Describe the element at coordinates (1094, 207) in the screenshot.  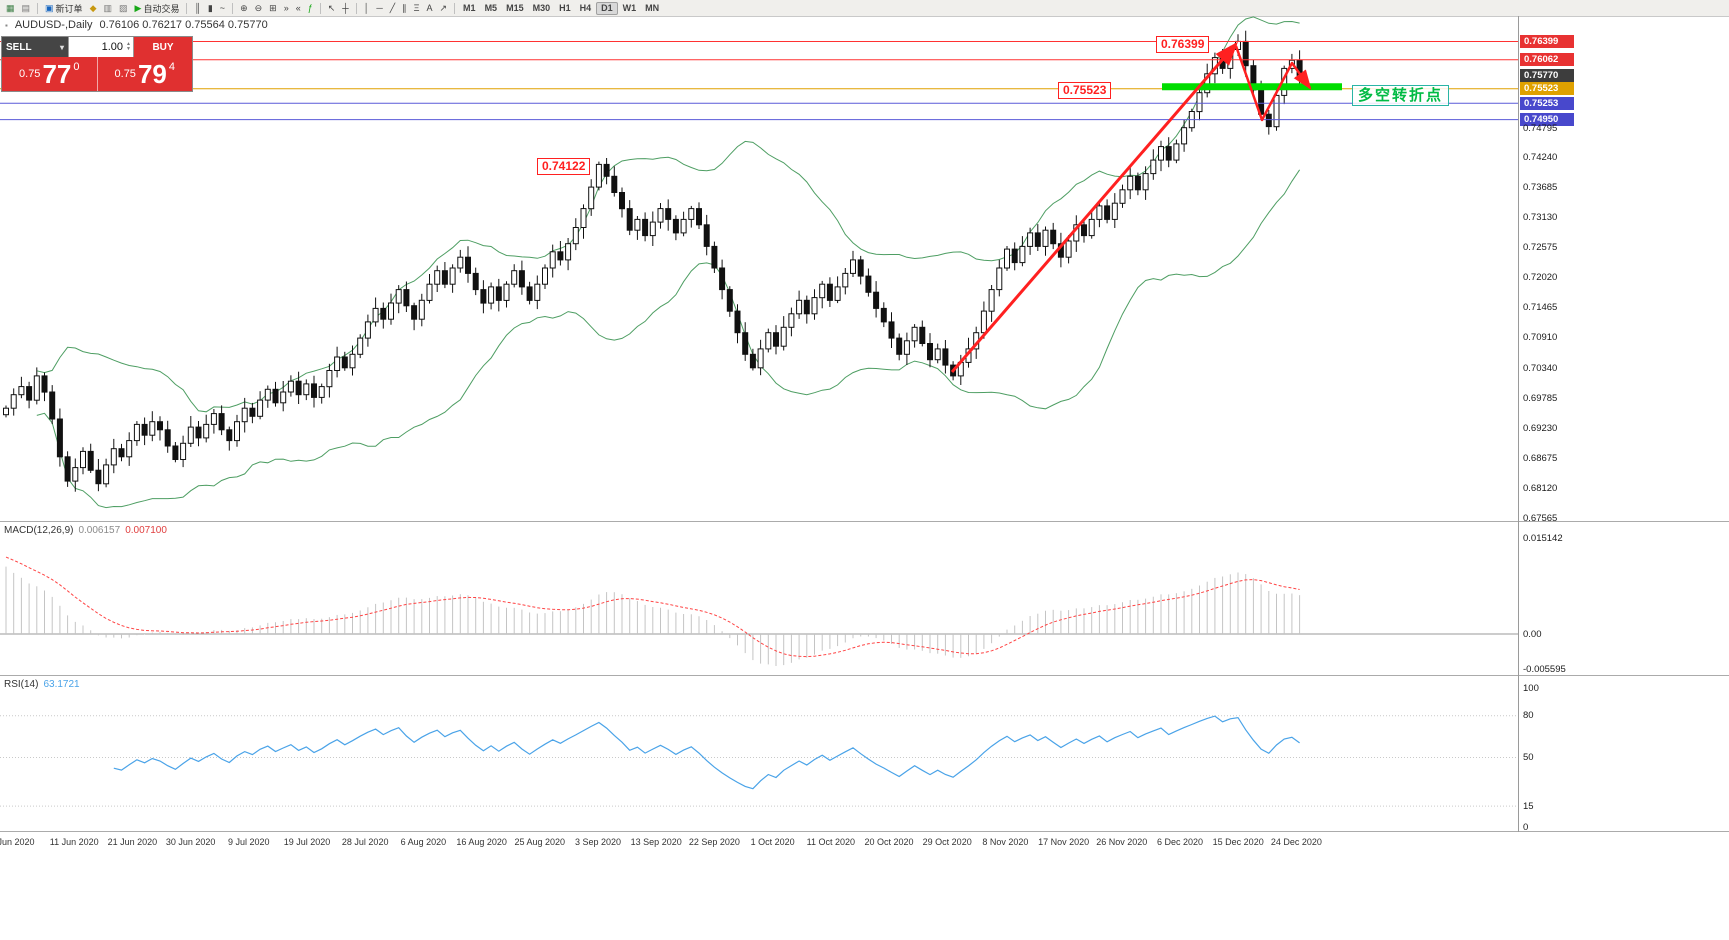
I see `trend-line` at that location.